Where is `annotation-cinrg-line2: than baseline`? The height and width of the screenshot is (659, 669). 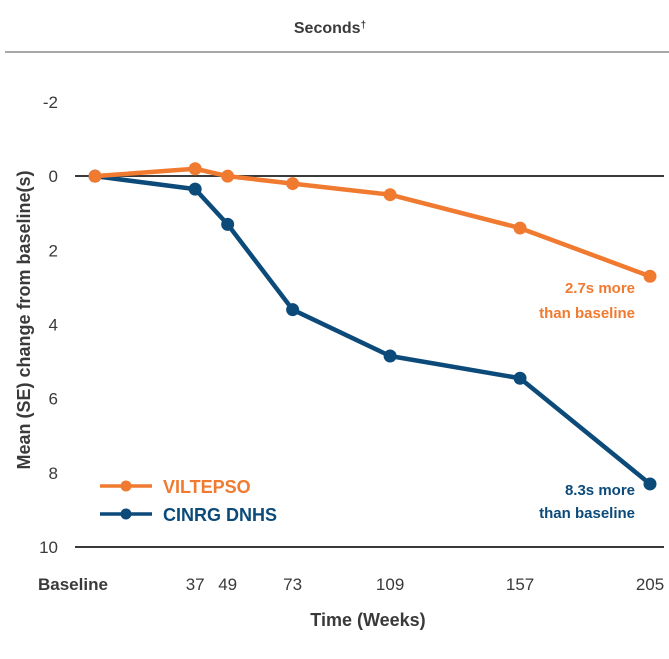
annotation-cinrg-line2: than baseline is located at coordinates (587, 513).